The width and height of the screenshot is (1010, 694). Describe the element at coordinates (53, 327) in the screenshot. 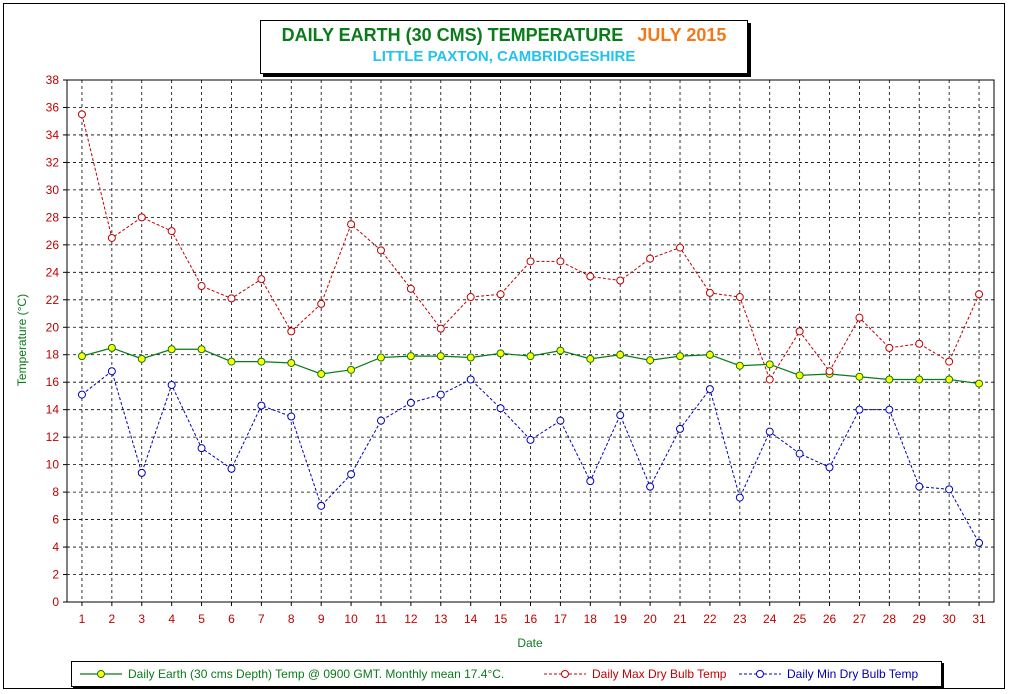

I see `y-tick-label: 20` at that location.